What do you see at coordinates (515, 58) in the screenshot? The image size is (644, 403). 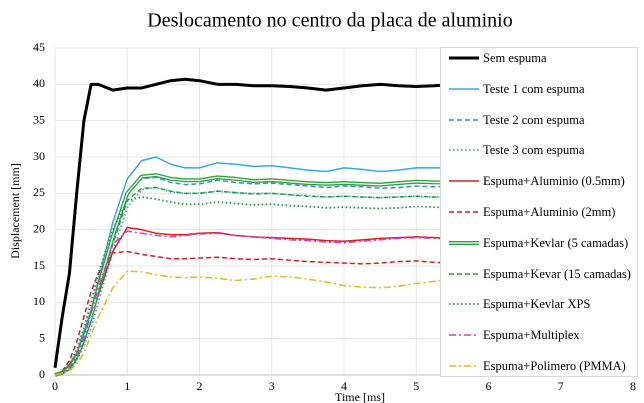 I see `legend-label: Sem espuma` at bounding box center [515, 58].